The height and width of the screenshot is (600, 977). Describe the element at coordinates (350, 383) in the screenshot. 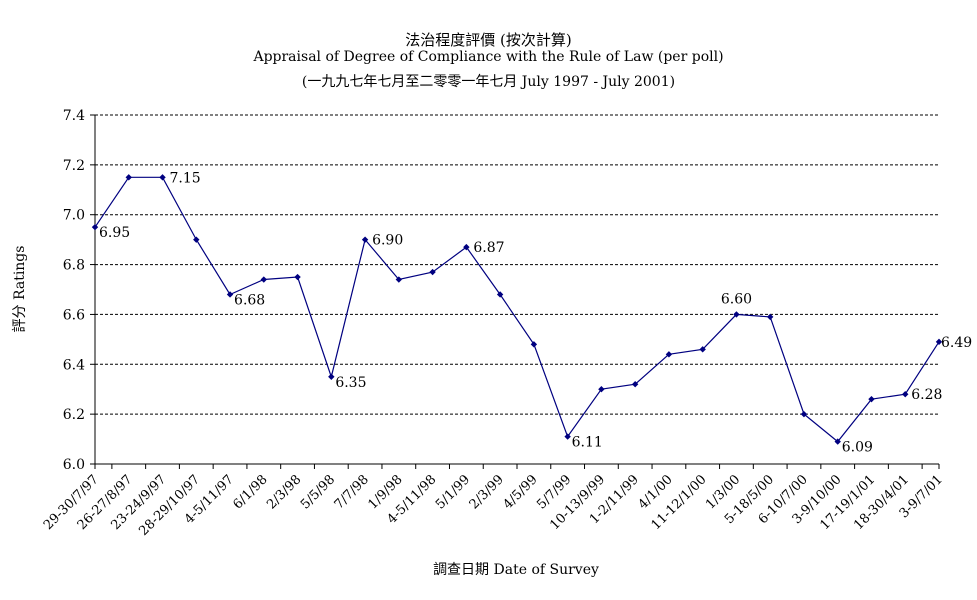

I see `data-label: 6.35` at that location.